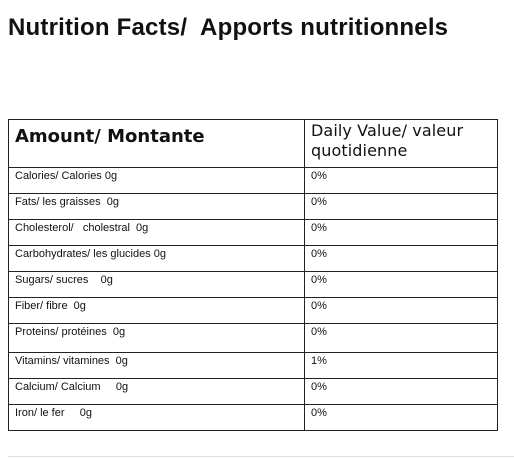 Image resolution: width=514 pixels, height=458 pixels. Describe the element at coordinates (228, 27) in the screenshot. I see `page-title: Nutrition Facts/ Apports nutritionnels` at that location.